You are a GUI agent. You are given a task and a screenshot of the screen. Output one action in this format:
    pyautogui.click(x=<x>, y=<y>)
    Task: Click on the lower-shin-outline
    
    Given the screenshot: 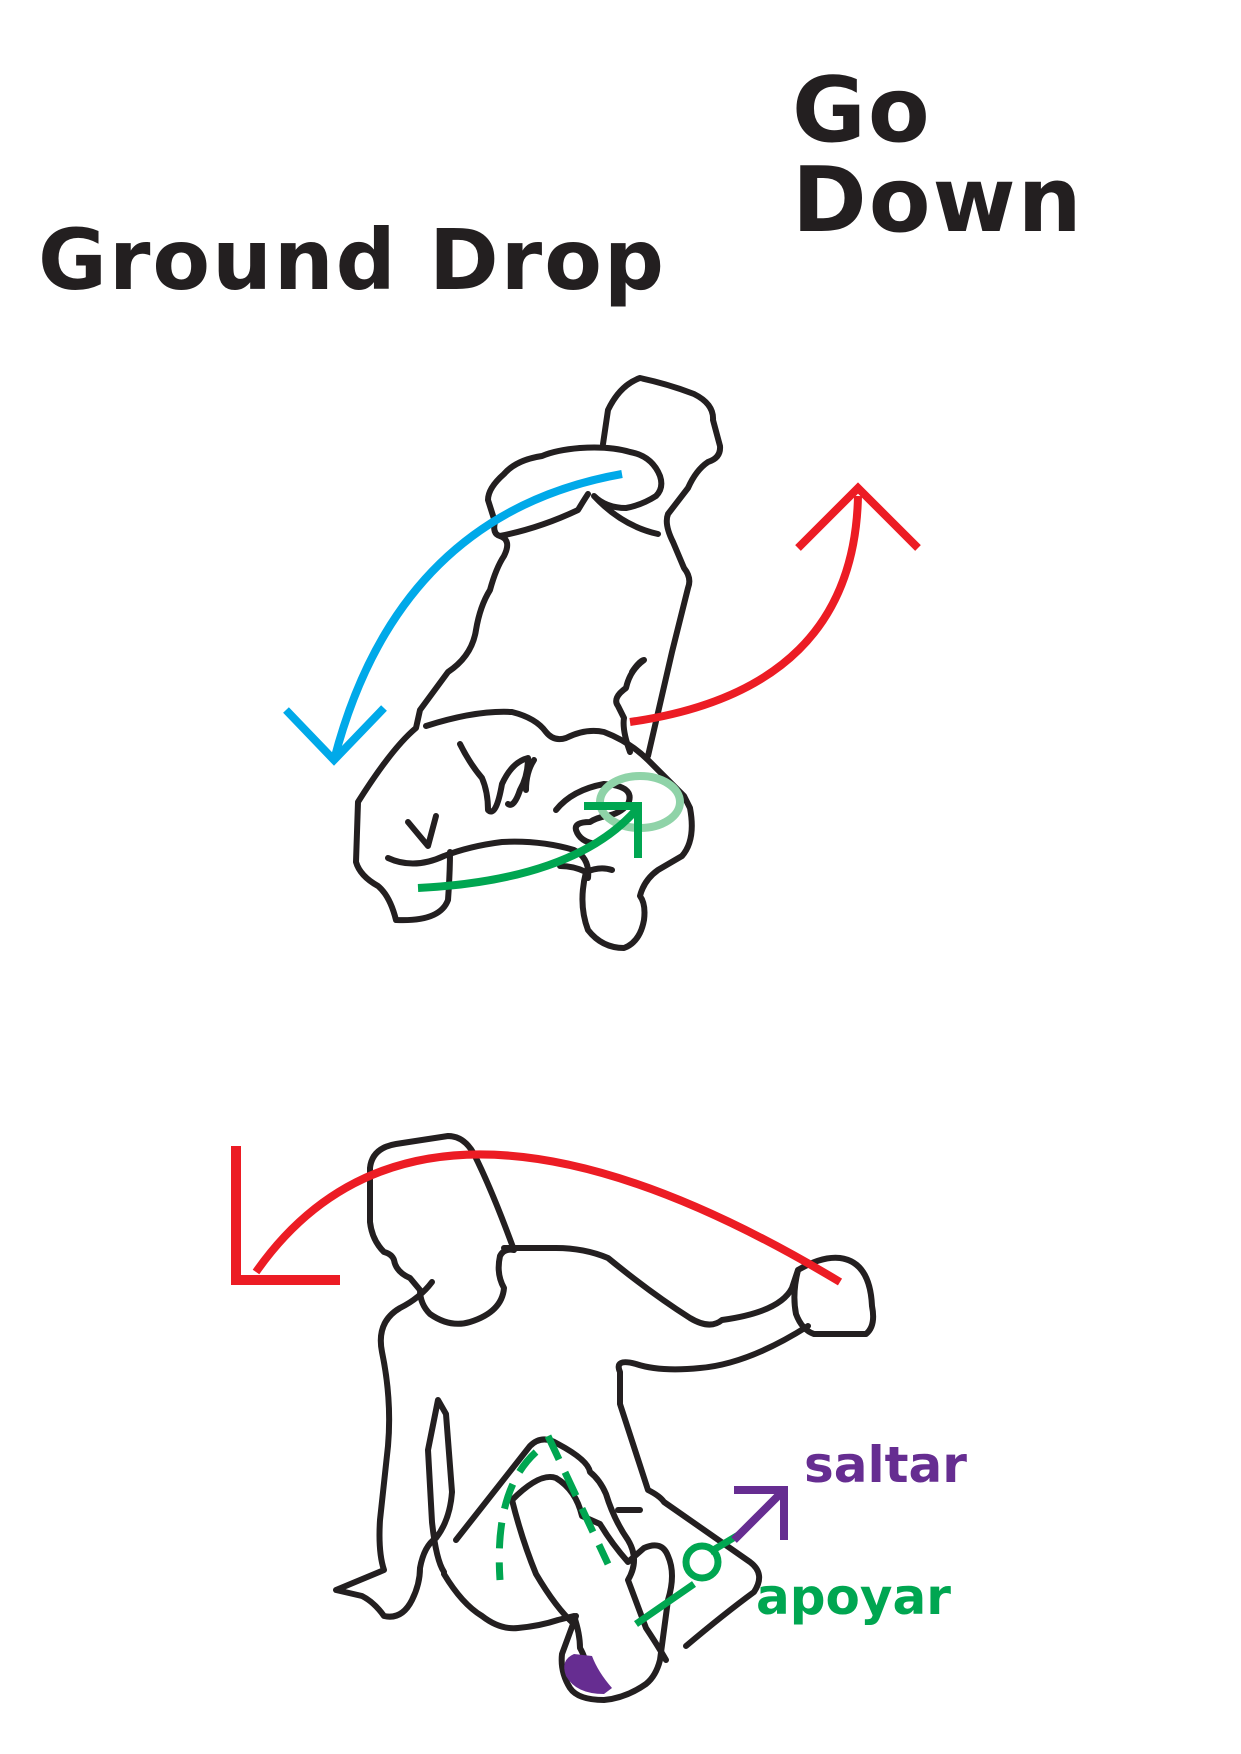 What is the action you would take?
    pyautogui.click(x=592, y=1588)
    